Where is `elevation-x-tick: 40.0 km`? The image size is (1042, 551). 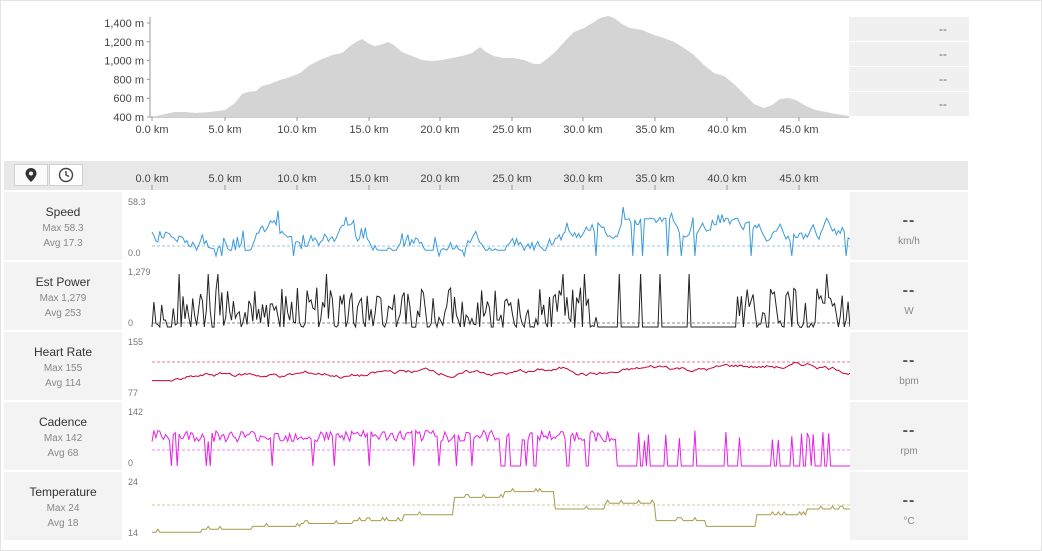 elevation-x-tick: 40.0 km is located at coordinates (726, 130).